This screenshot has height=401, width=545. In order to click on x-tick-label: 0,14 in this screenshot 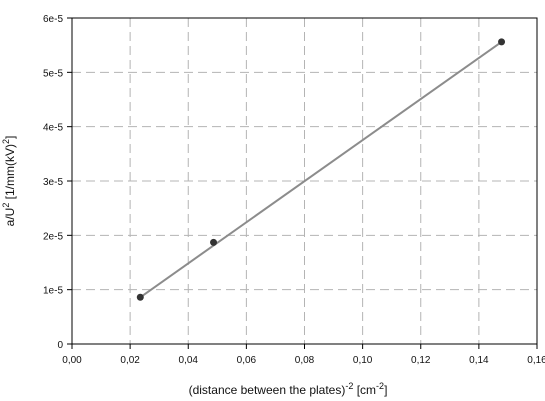, I will do `click(479, 360)`.